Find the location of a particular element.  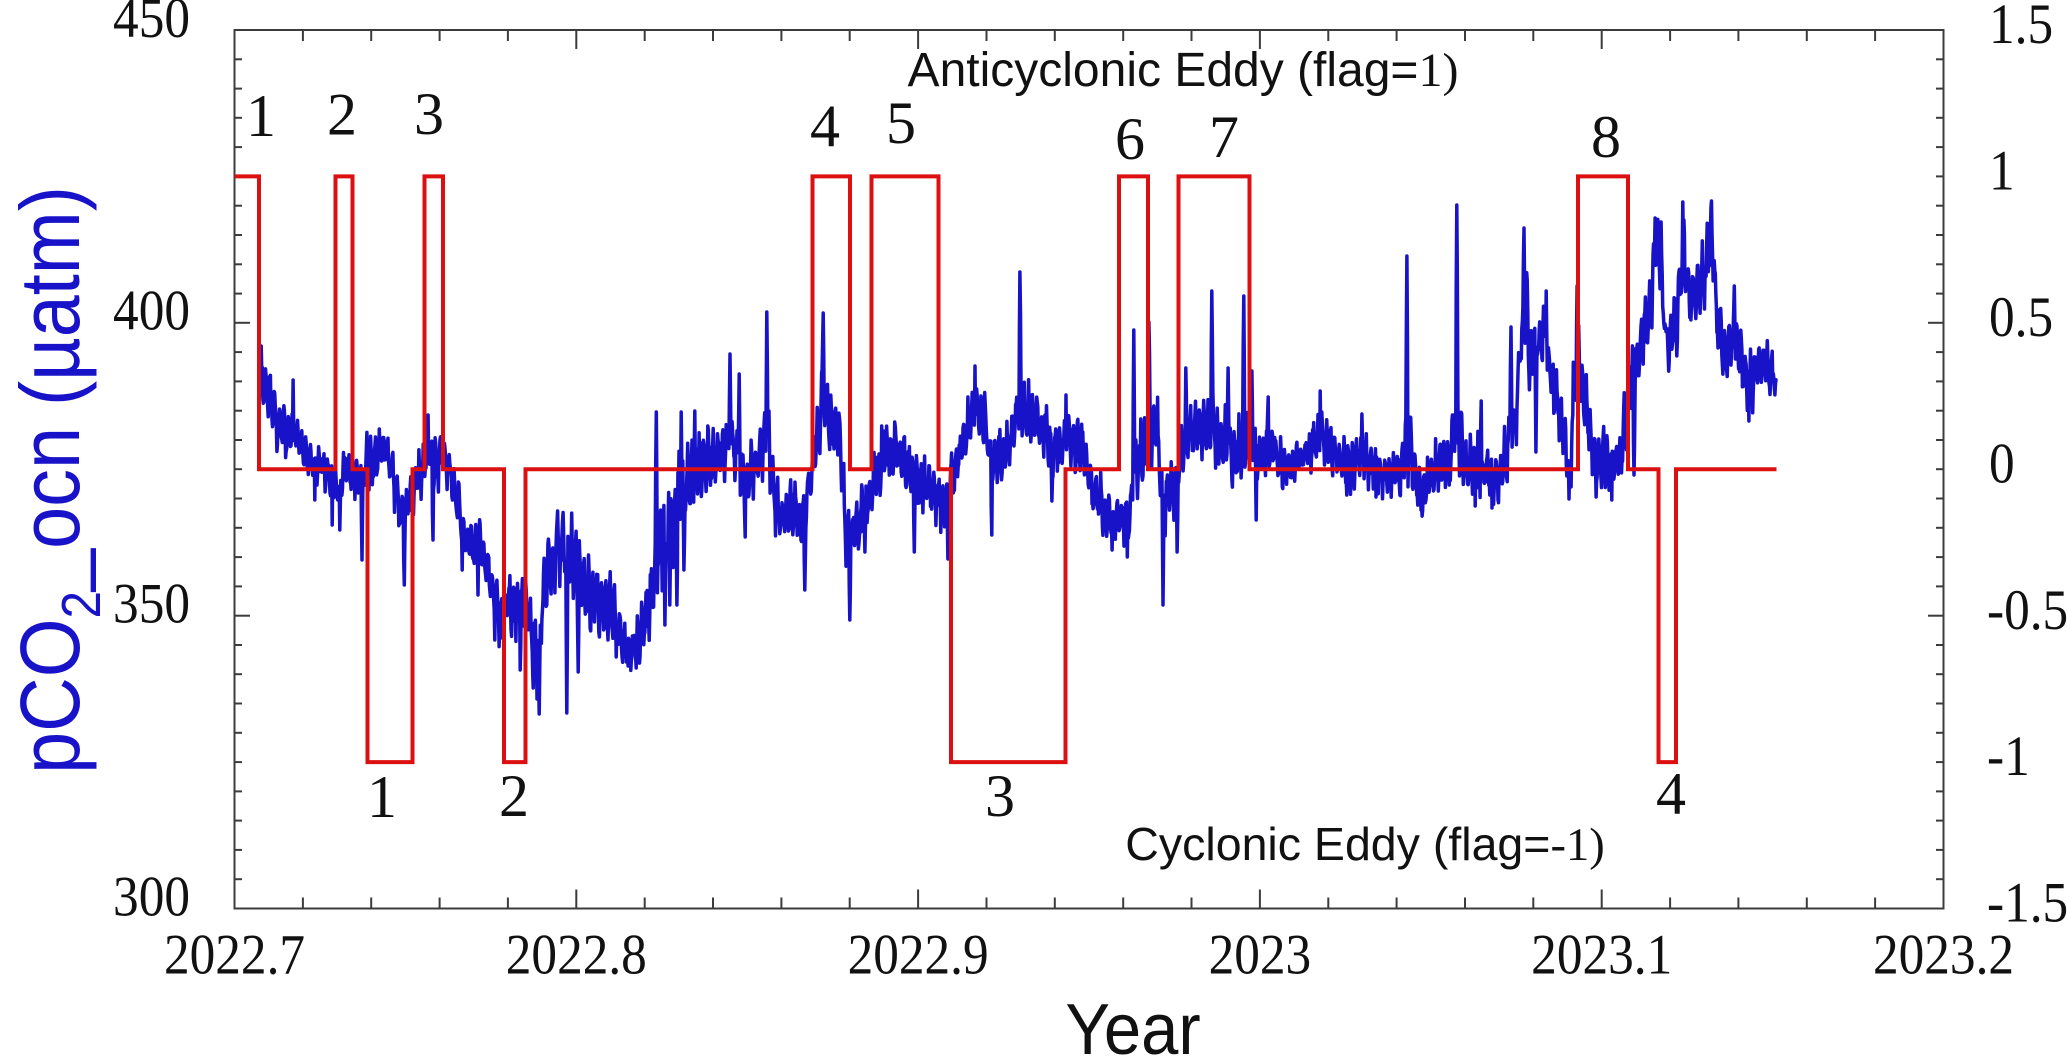

svg-text: -0.5 is located at coordinates (2027, 609).